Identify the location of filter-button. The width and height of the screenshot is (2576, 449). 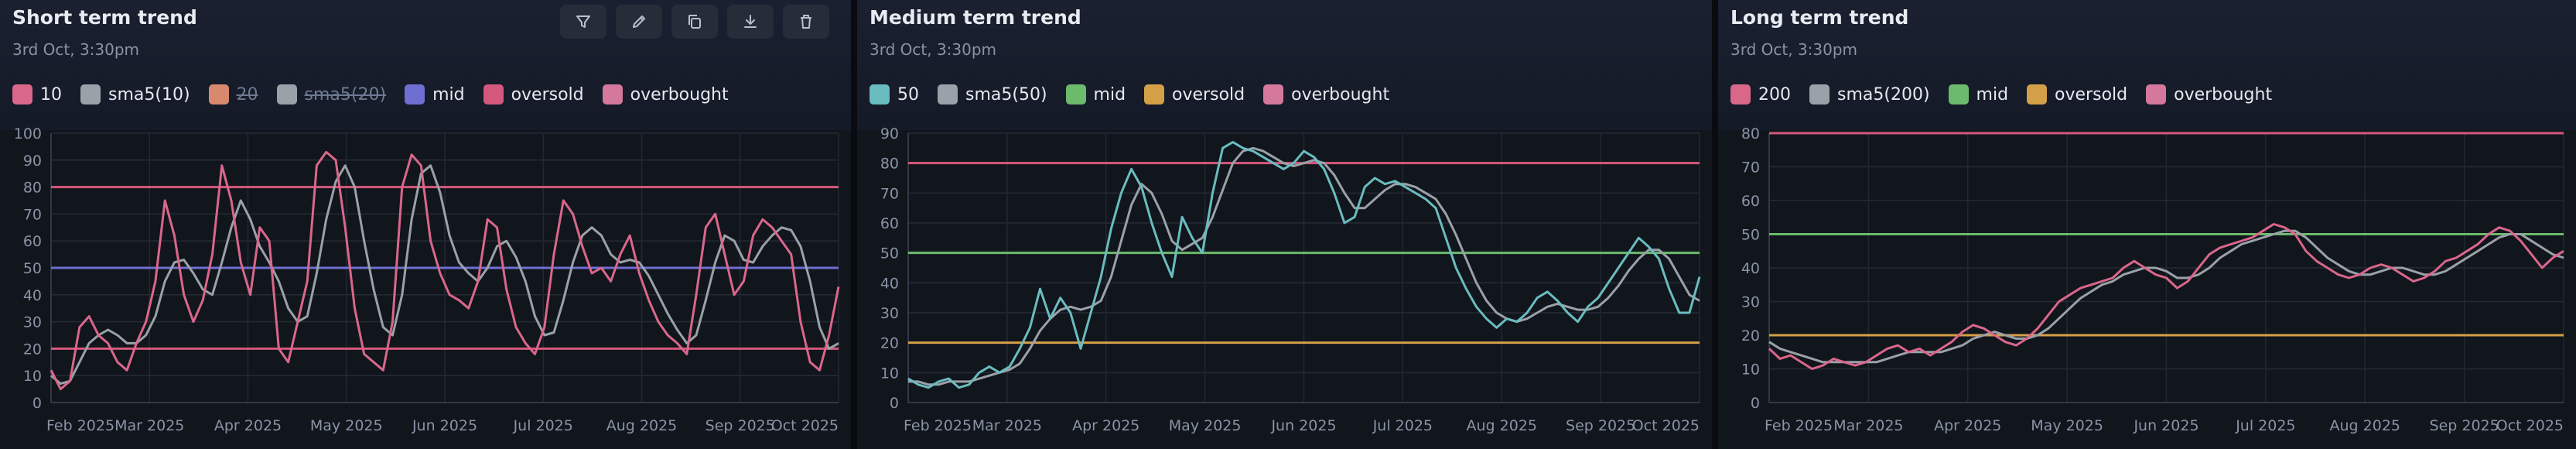
(583, 22).